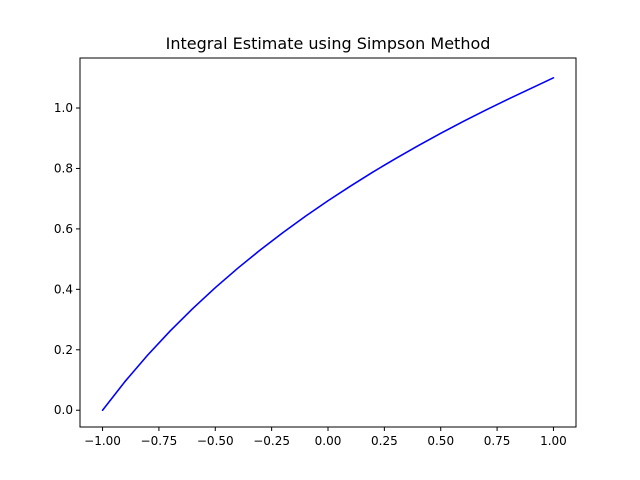 Image resolution: width=640 pixels, height=480 pixels. What do you see at coordinates (328, 43) in the screenshot?
I see `chart-title: Integral Estimate using Simpson Method` at bounding box center [328, 43].